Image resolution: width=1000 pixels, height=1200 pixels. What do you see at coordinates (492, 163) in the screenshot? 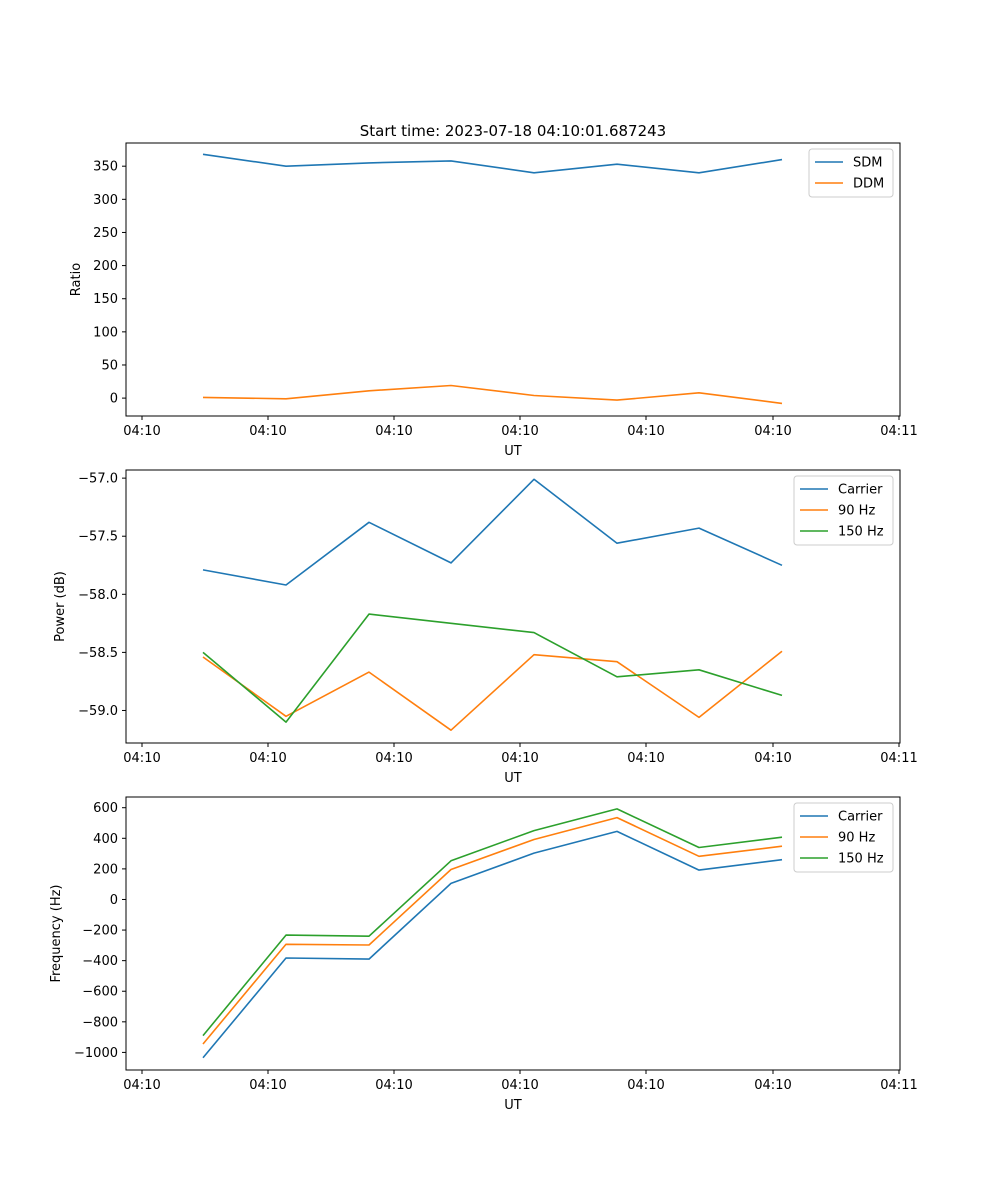
I see `series-line-sdm` at bounding box center [492, 163].